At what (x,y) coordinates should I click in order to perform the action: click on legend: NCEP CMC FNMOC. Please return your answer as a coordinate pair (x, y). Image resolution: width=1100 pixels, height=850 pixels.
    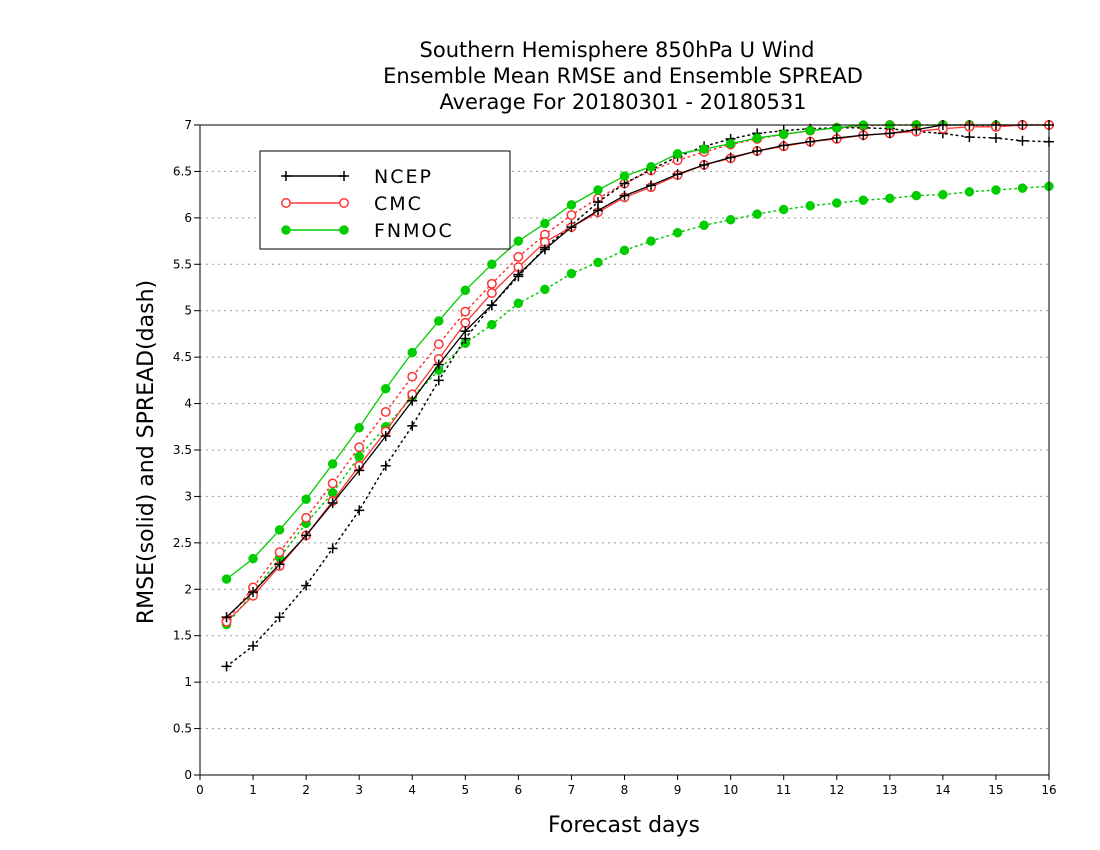
    Looking at the image, I should click on (385, 200).